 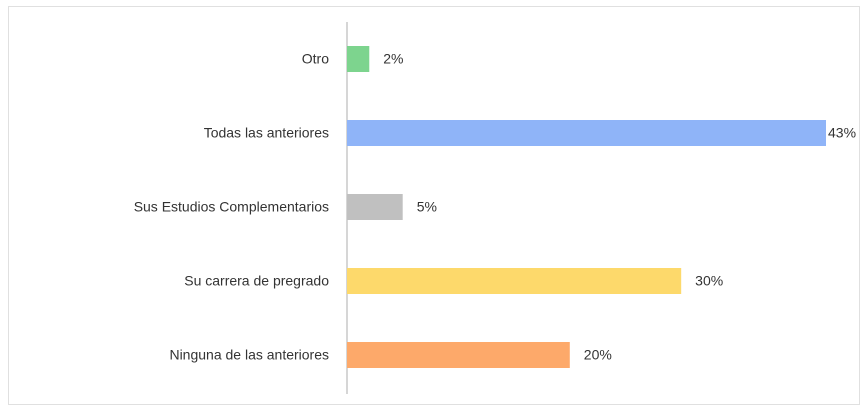 I want to click on y-tick-label: Ninguna de las anteriores, so click(x=249, y=355).